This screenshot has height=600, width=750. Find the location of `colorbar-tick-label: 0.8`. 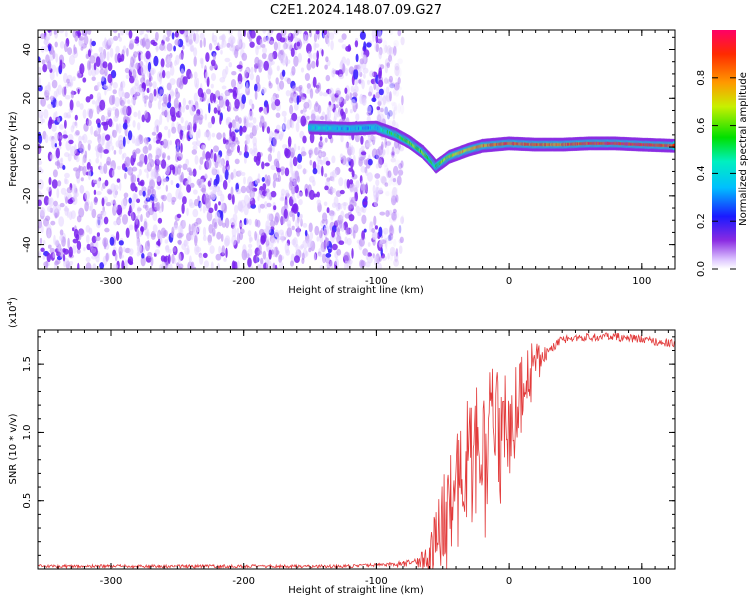

colorbar-tick-label: 0.8 is located at coordinates (701, 78).